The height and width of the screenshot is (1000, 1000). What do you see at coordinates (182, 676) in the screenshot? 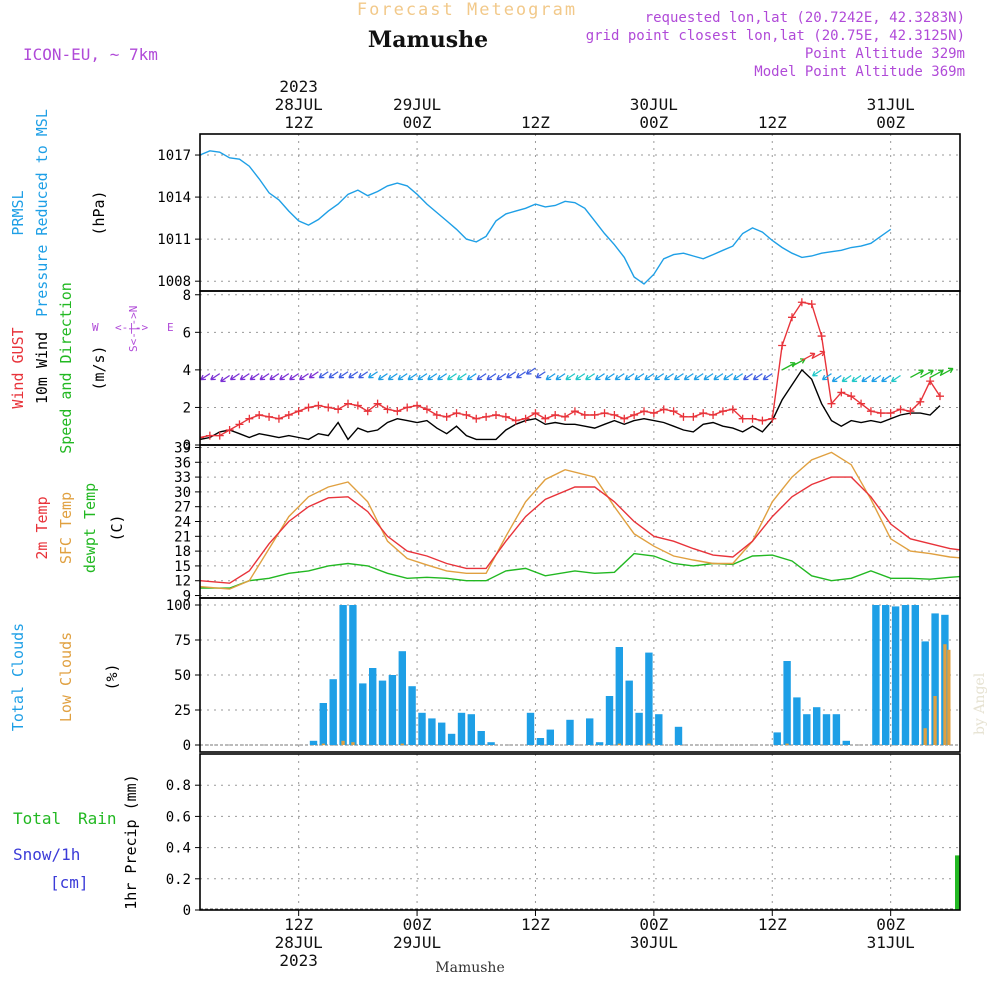
I see `clouds-ytick-label: 50` at bounding box center [182, 676].